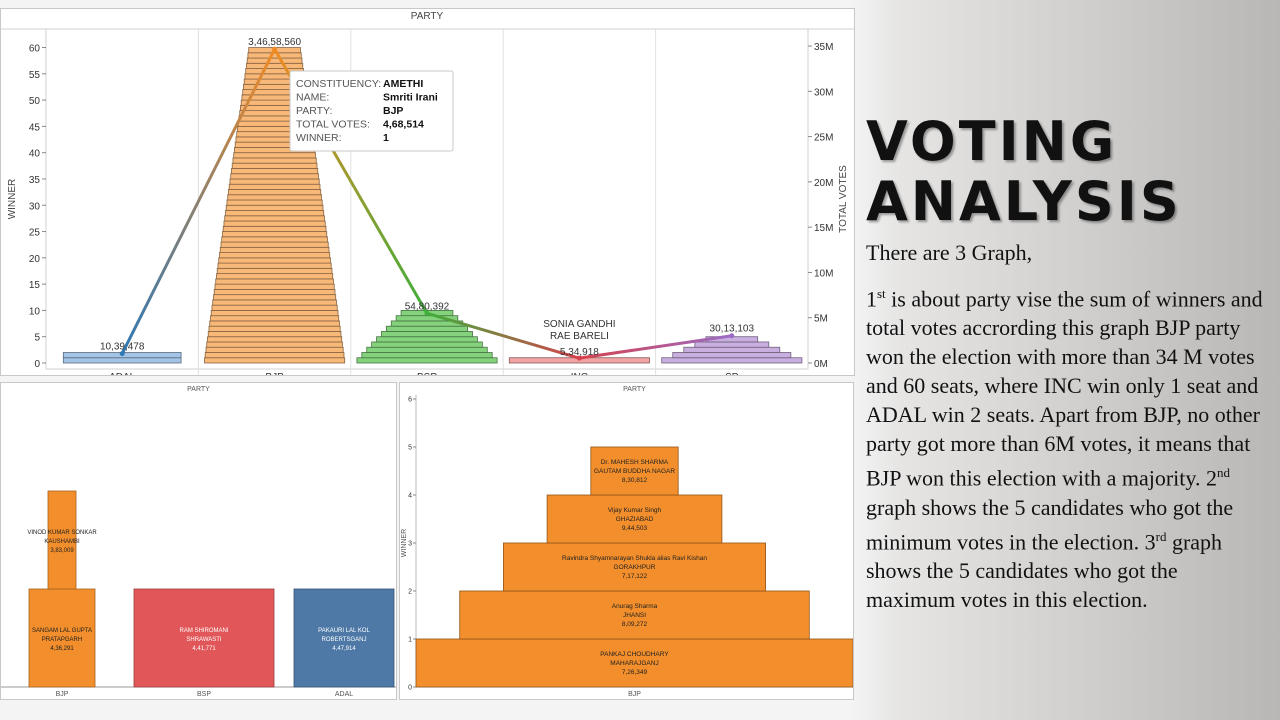 The image size is (1280, 720). I want to click on candidate-bar-bsp, so click(204, 638).